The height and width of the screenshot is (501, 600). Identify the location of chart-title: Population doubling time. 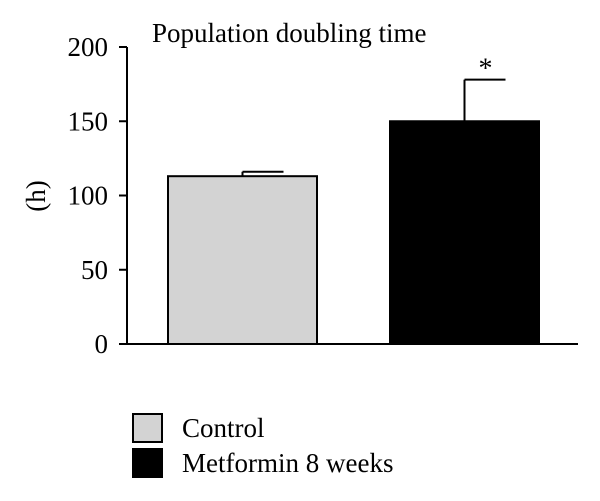
(289, 33).